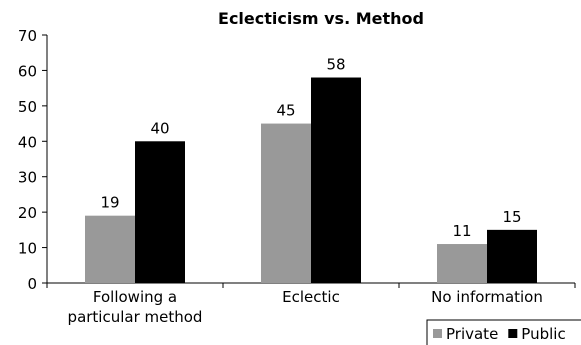 This screenshot has width=581, height=345. I want to click on y-tick-label: 30, so click(27, 178).